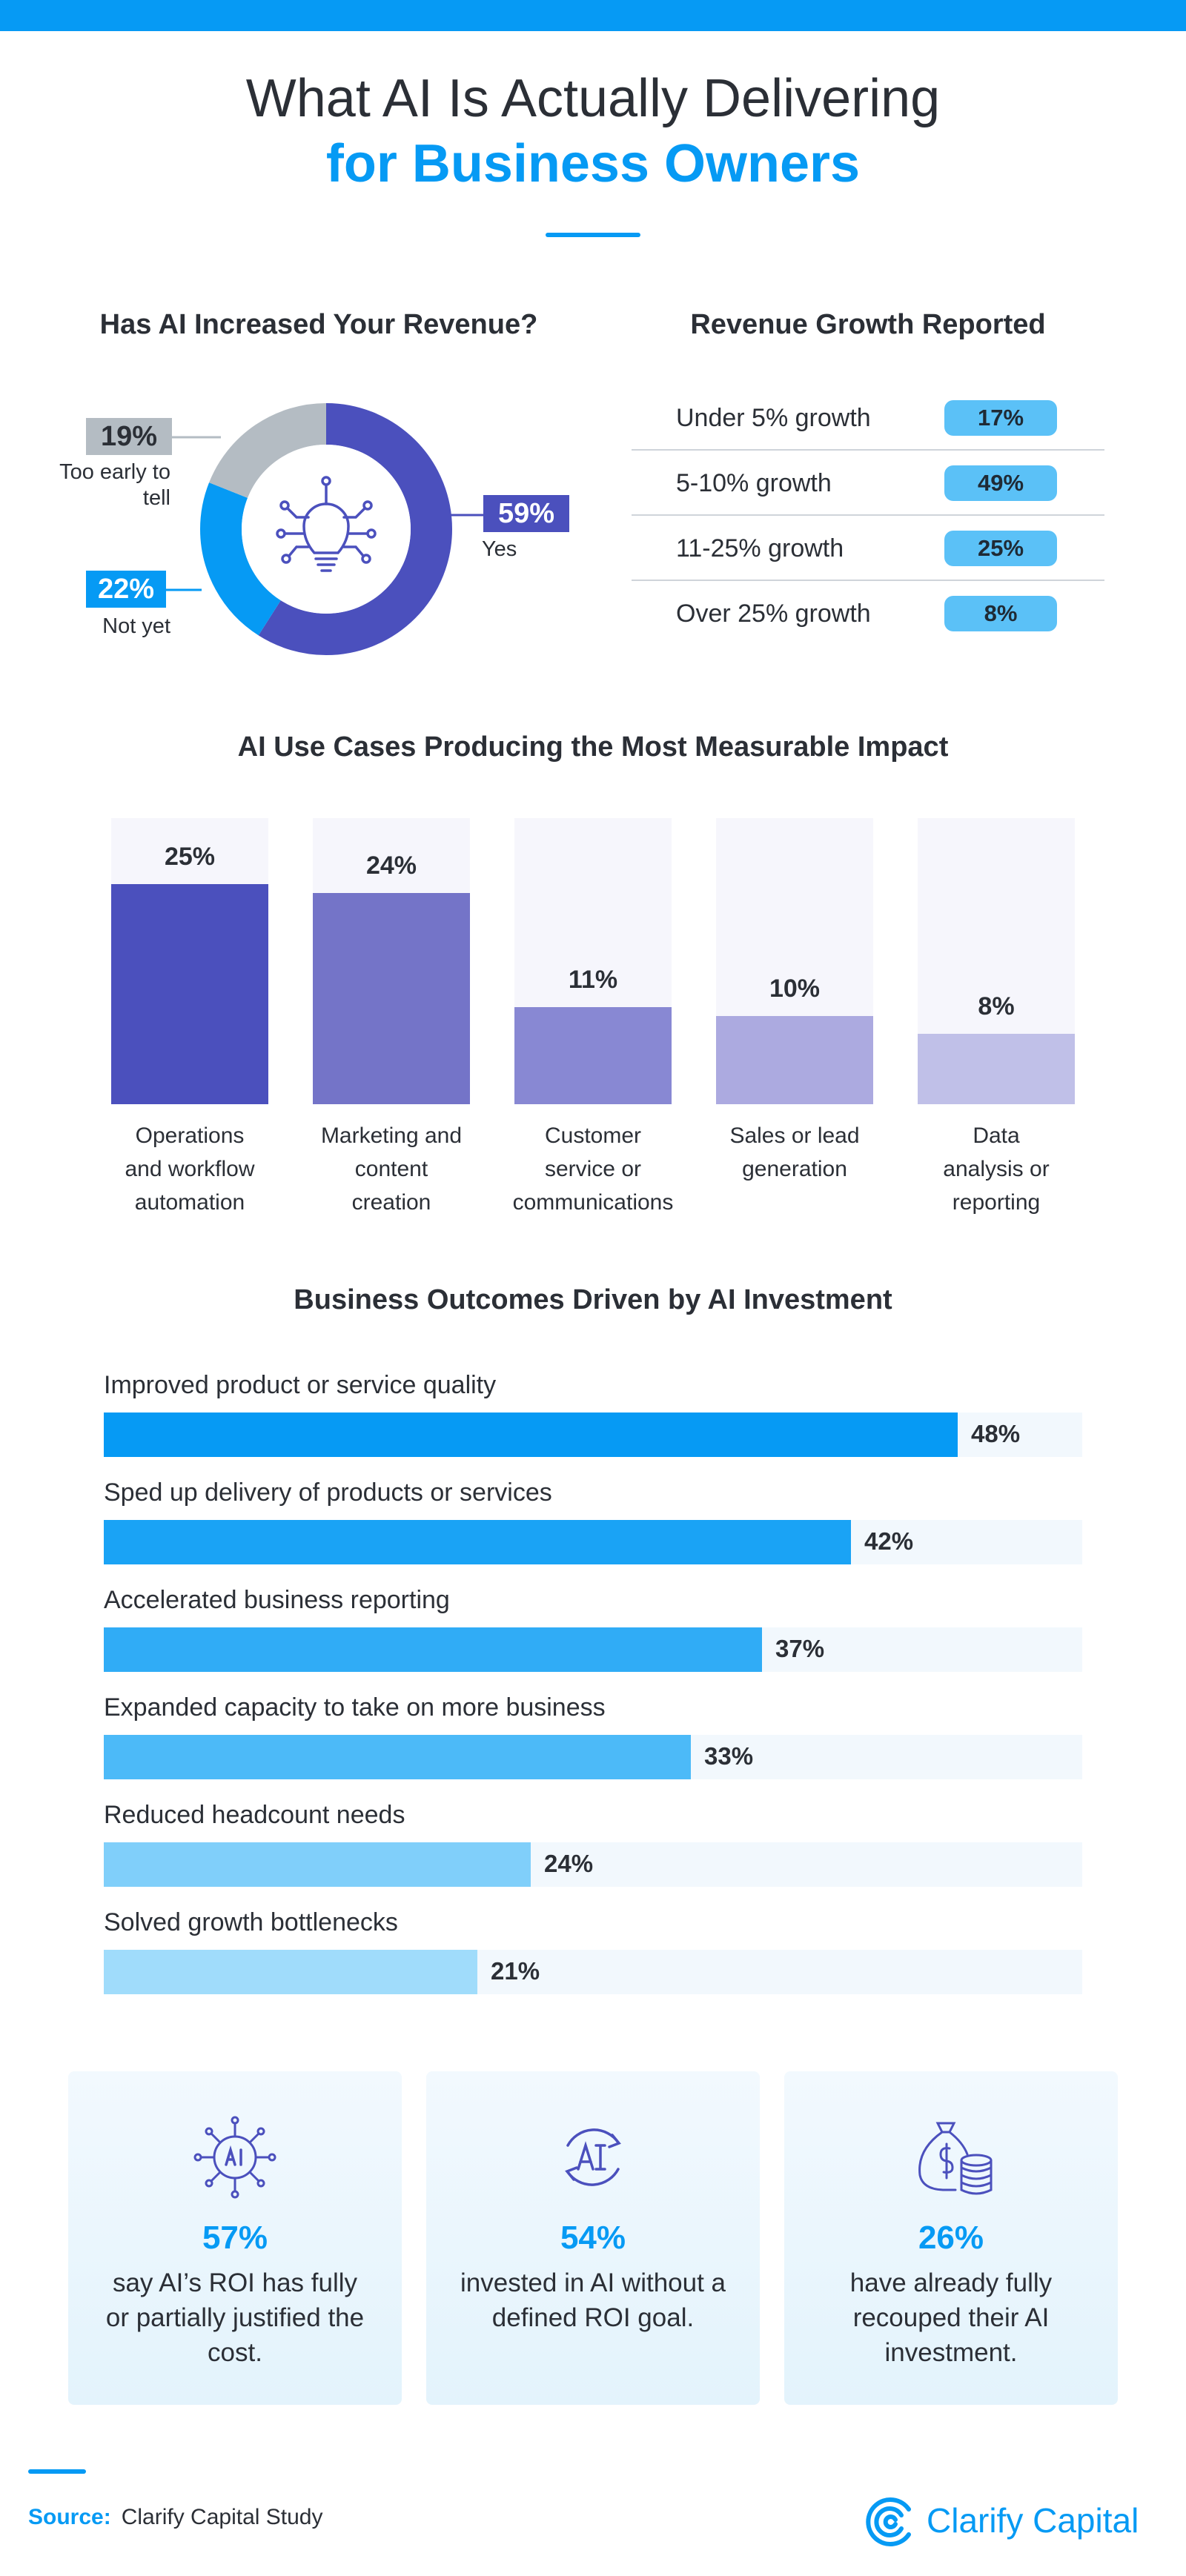 This screenshot has width=1186, height=2576. I want to click on donut-label-connectors, so click(323, 513).